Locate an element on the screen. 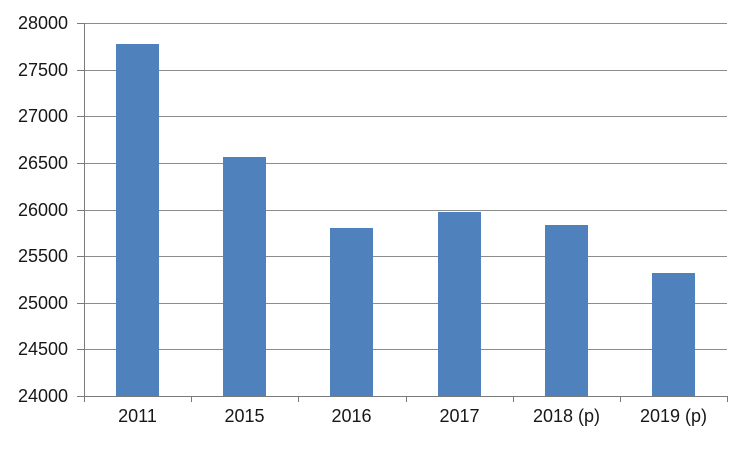 Image resolution: width=749 pixels, height=449 pixels. y-tick-label: 27500 is located at coordinates (42, 70).